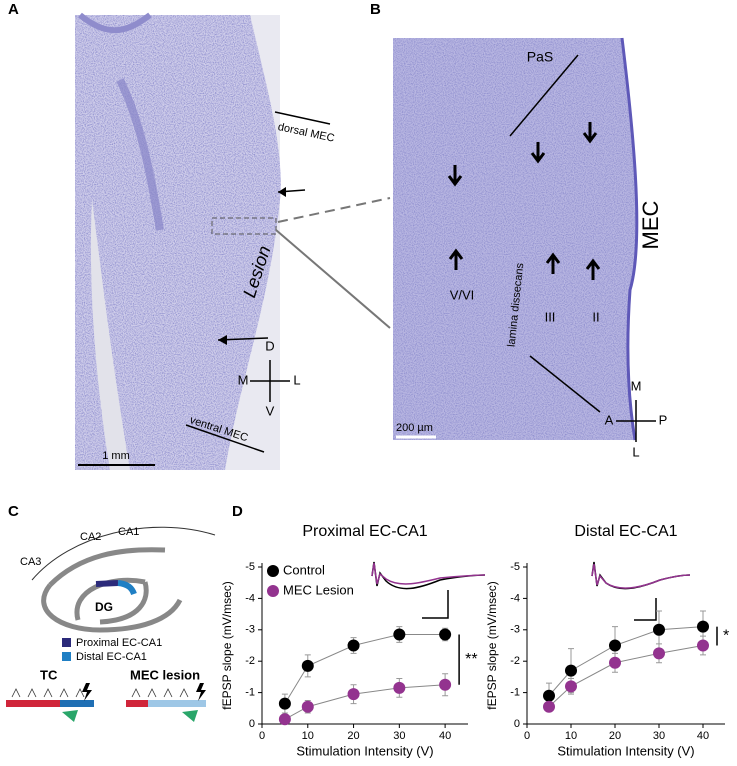 The width and height of the screenshot is (737, 766). Describe the element at coordinates (270, 410) in the screenshot. I see `compass-label: V` at that location.